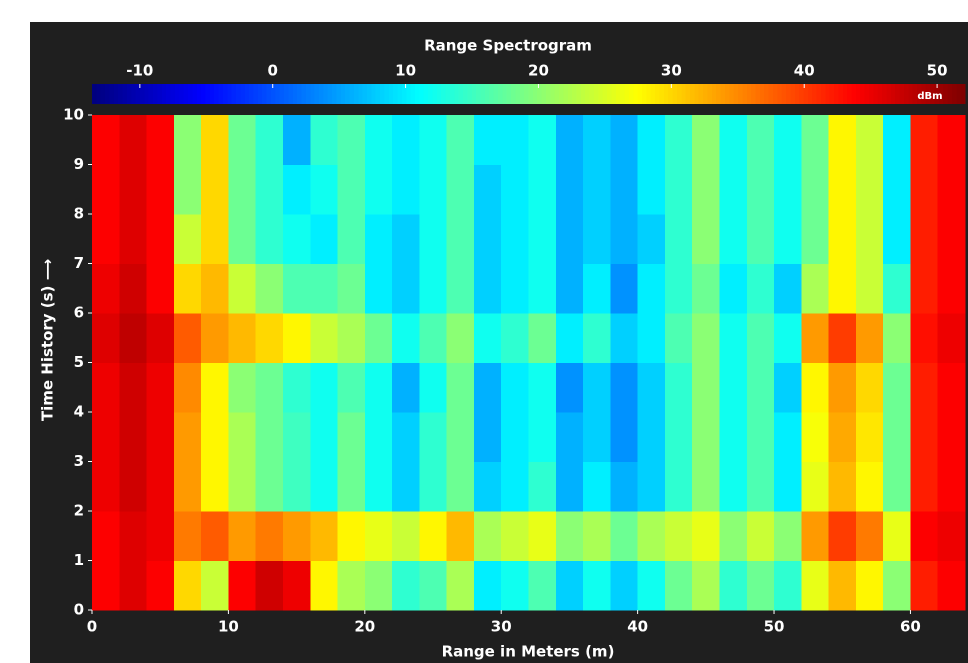 This screenshot has height=663, width=968. I want to click on x-tick-label: 10, so click(228, 627).